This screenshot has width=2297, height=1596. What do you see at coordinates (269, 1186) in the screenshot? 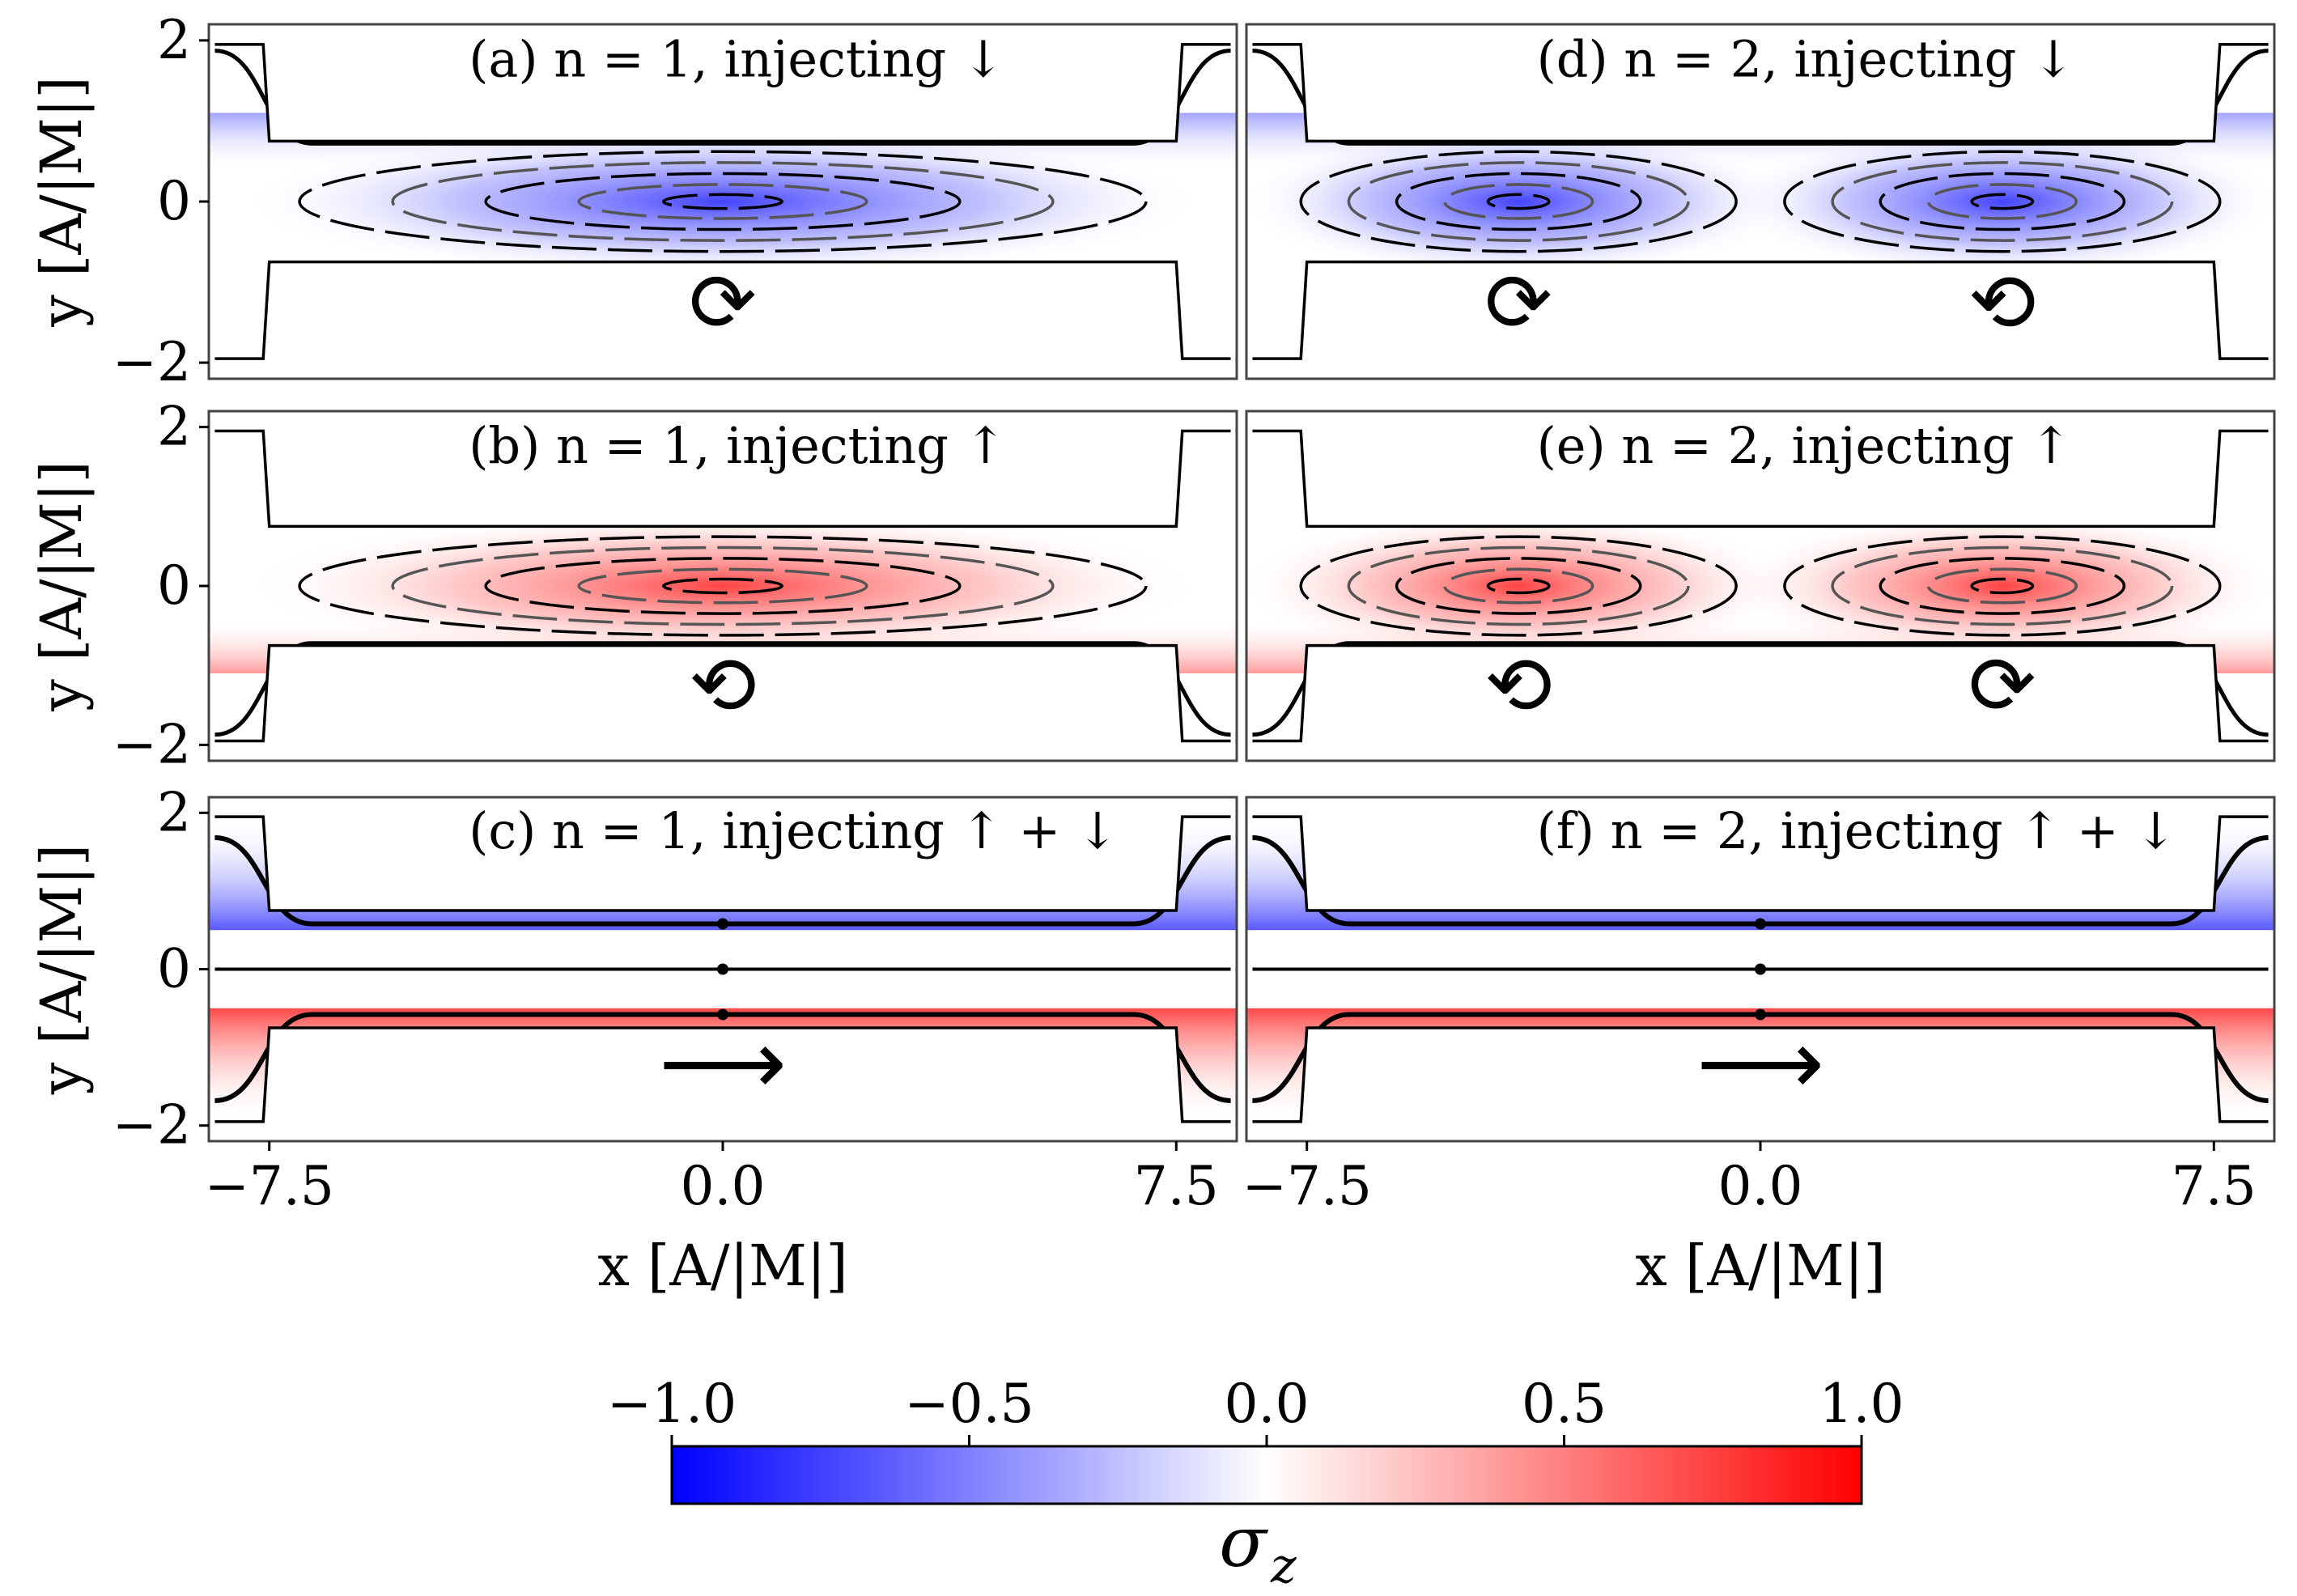
I see `x-tick-label: −7.5` at bounding box center [269, 1186].